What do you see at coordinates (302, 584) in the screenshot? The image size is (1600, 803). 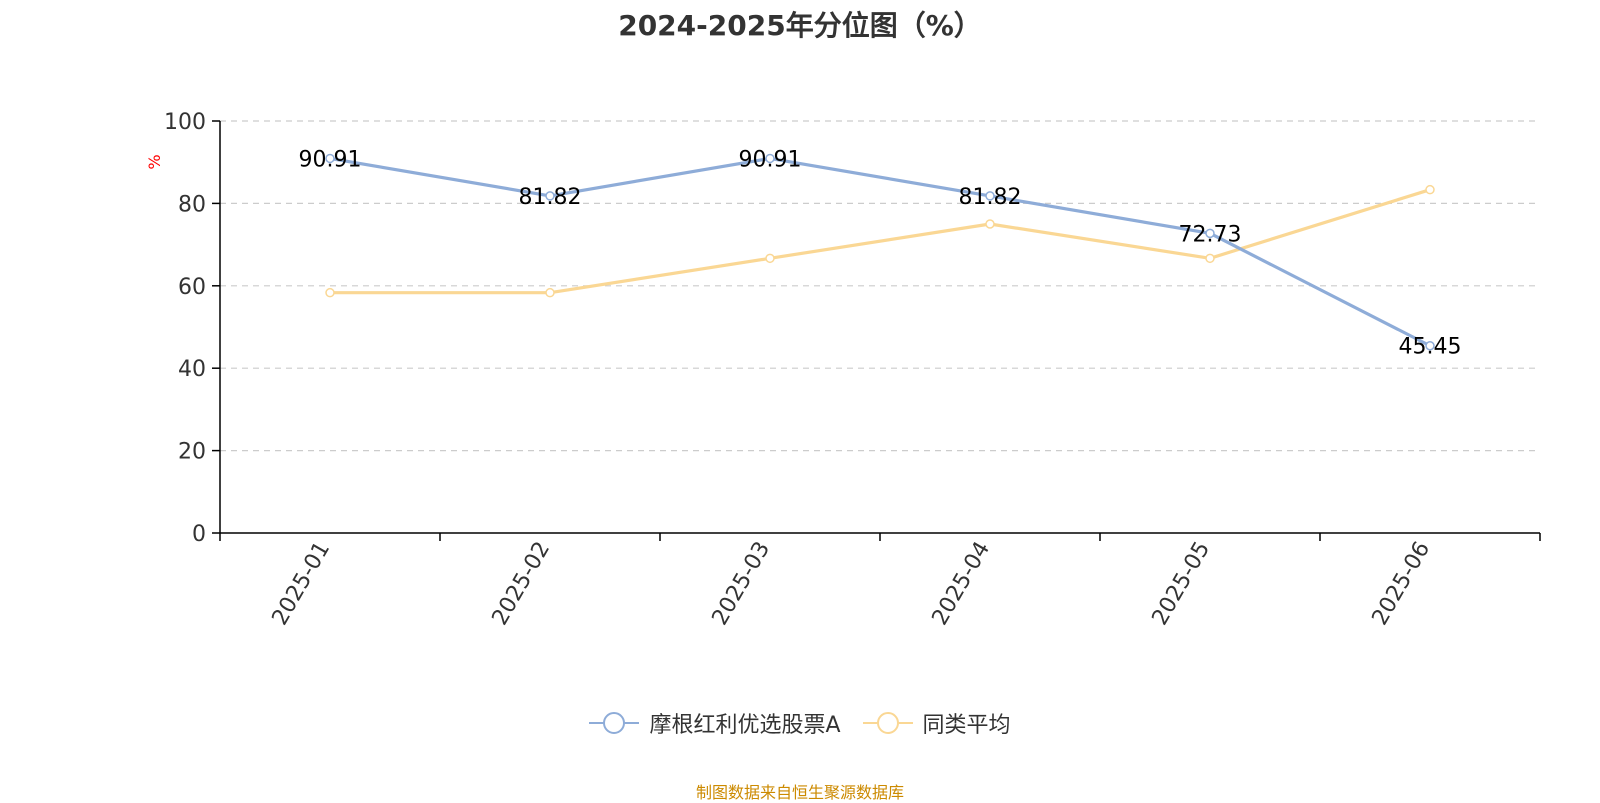 I see `x-tick-label: 2025-01` at bounding box center [302, 584].